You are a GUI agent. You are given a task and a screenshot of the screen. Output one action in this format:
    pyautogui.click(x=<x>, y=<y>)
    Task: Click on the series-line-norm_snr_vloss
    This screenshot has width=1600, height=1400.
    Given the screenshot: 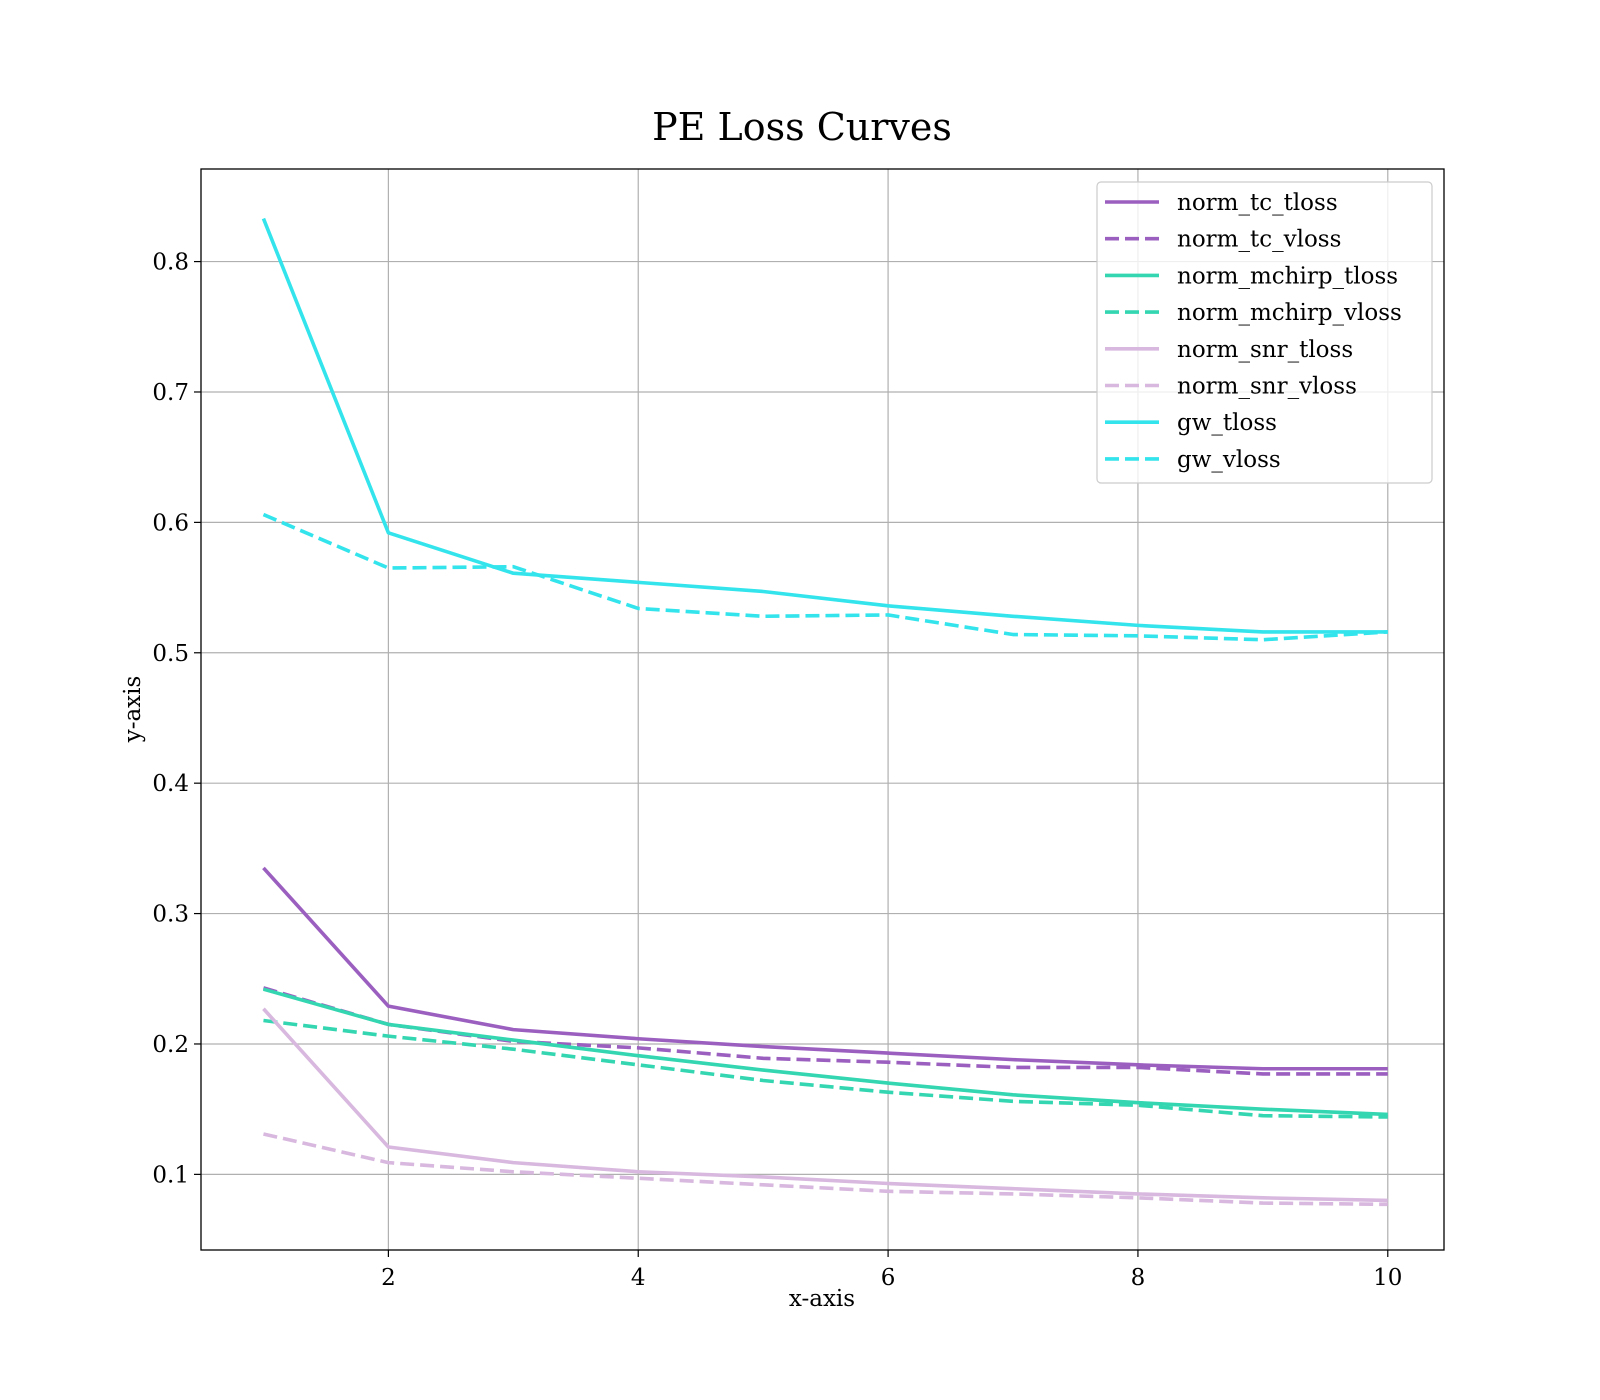 What is the action you would take?
    pyautogui.click(x=825, y=1169)
    